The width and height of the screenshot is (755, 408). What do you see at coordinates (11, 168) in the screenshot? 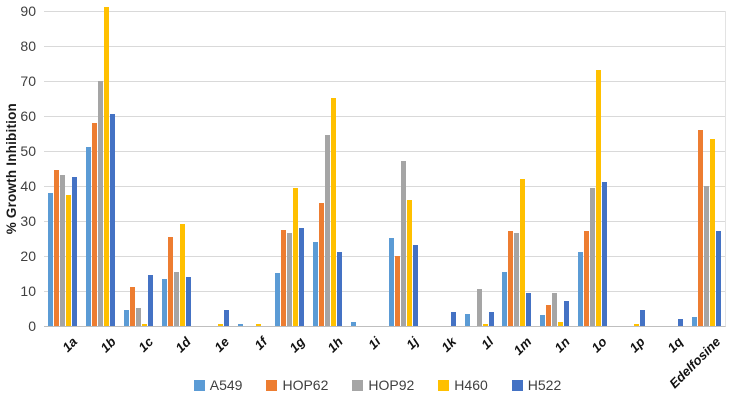
I see `y-axis-title-wrap: % Growth Inhibition` at bounding box center [11, 168].